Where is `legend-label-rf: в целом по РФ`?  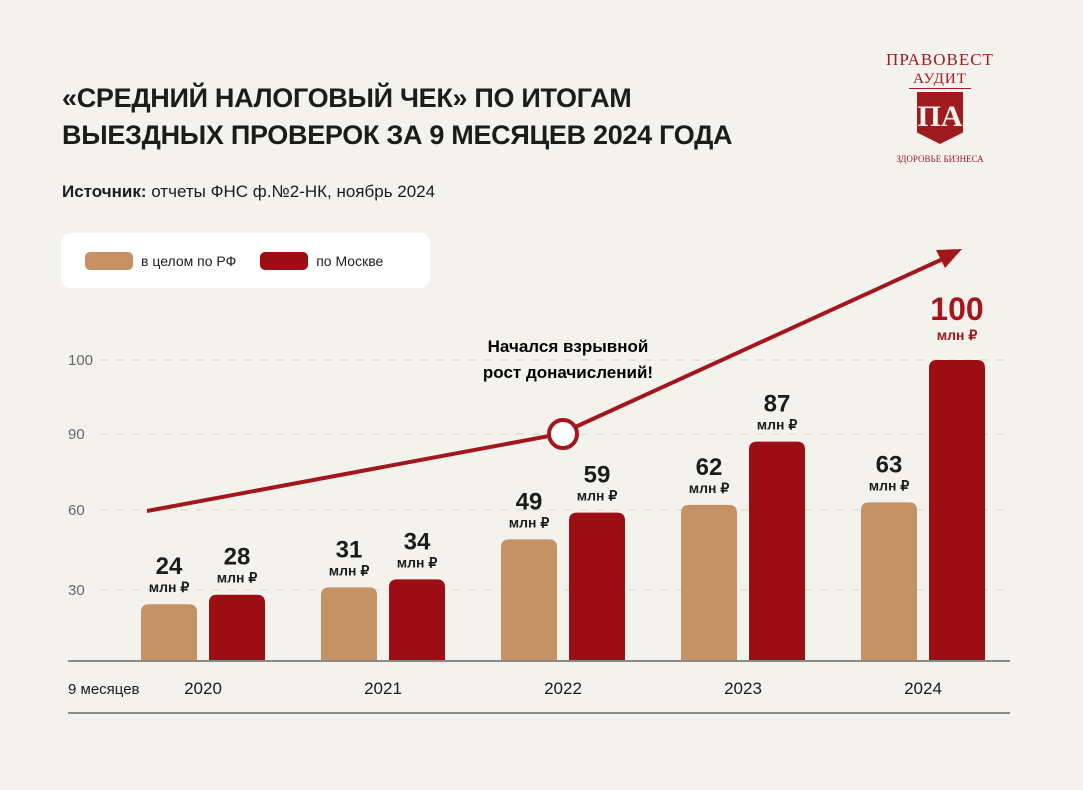 legend-label-rf: в целом по РФ is located at coordinates (189, 260).